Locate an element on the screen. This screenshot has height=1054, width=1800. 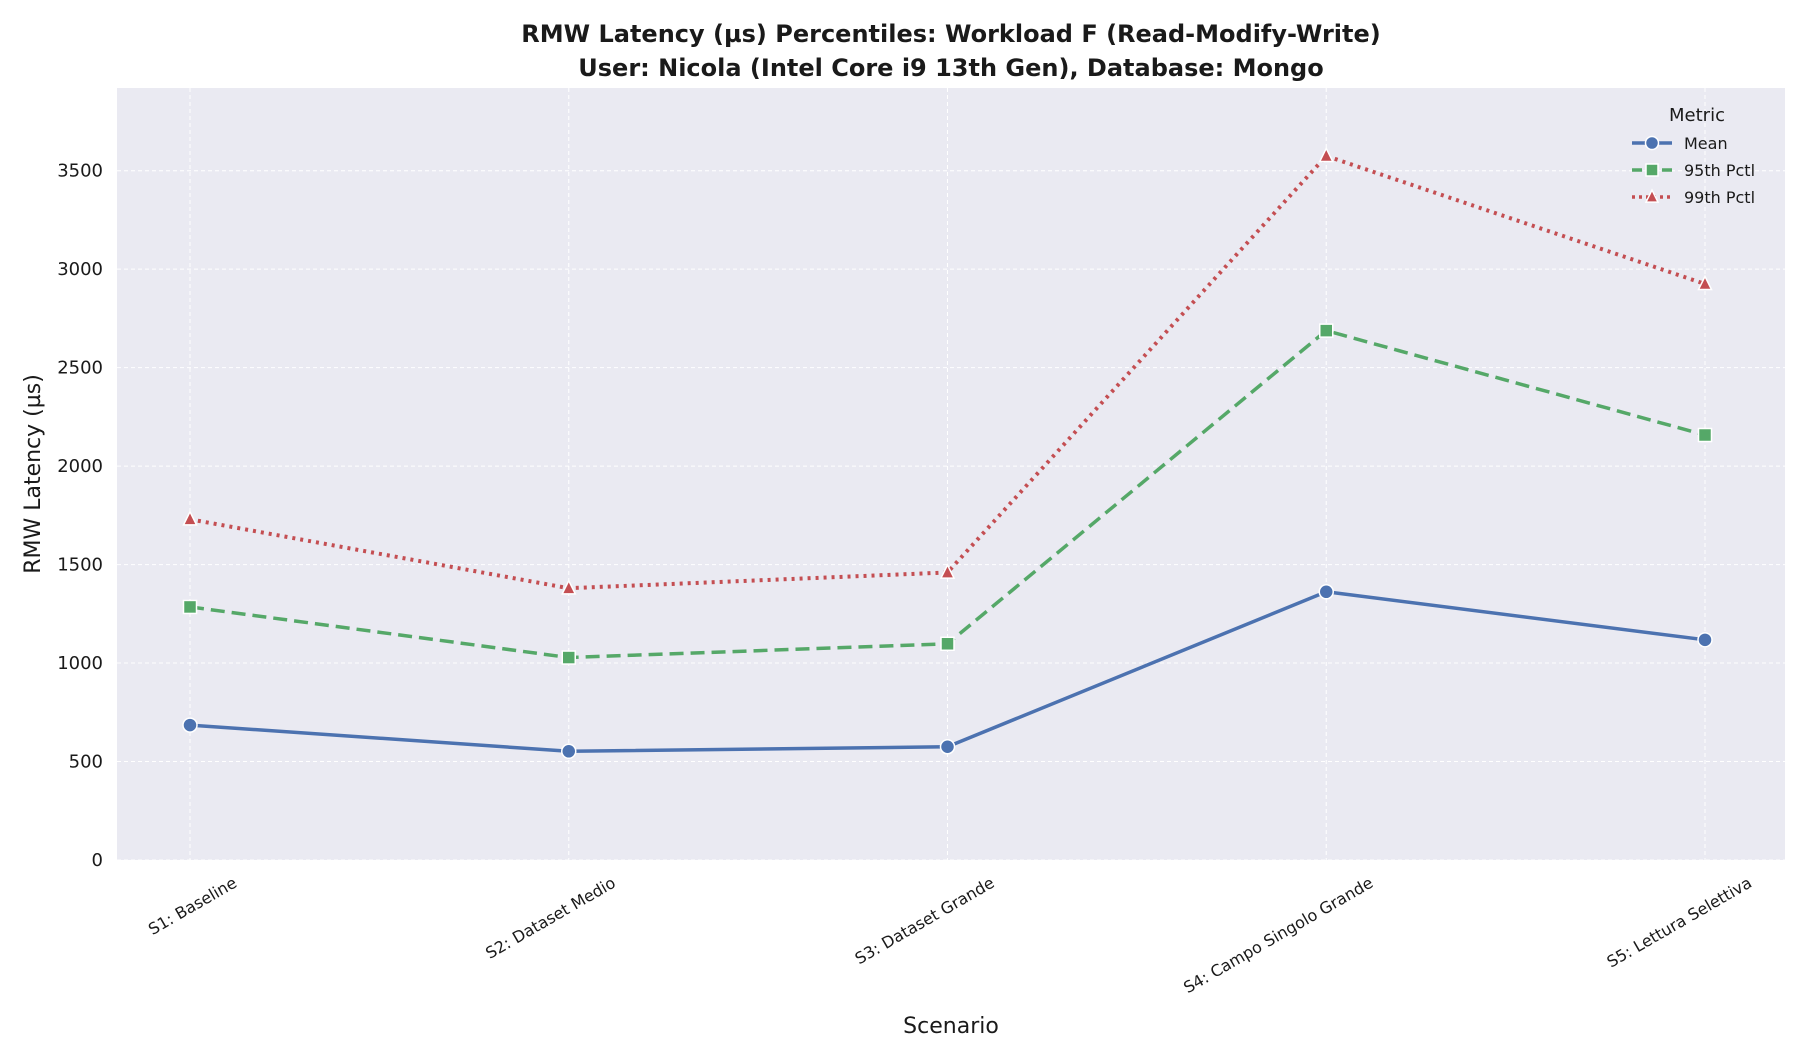
y-tick-label: 3500 is located at coordinates (80, 171).